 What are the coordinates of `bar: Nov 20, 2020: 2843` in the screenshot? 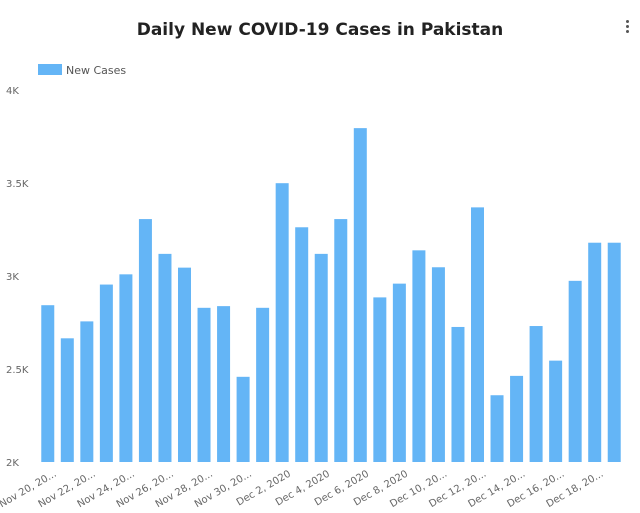 It's located at (48, 383).